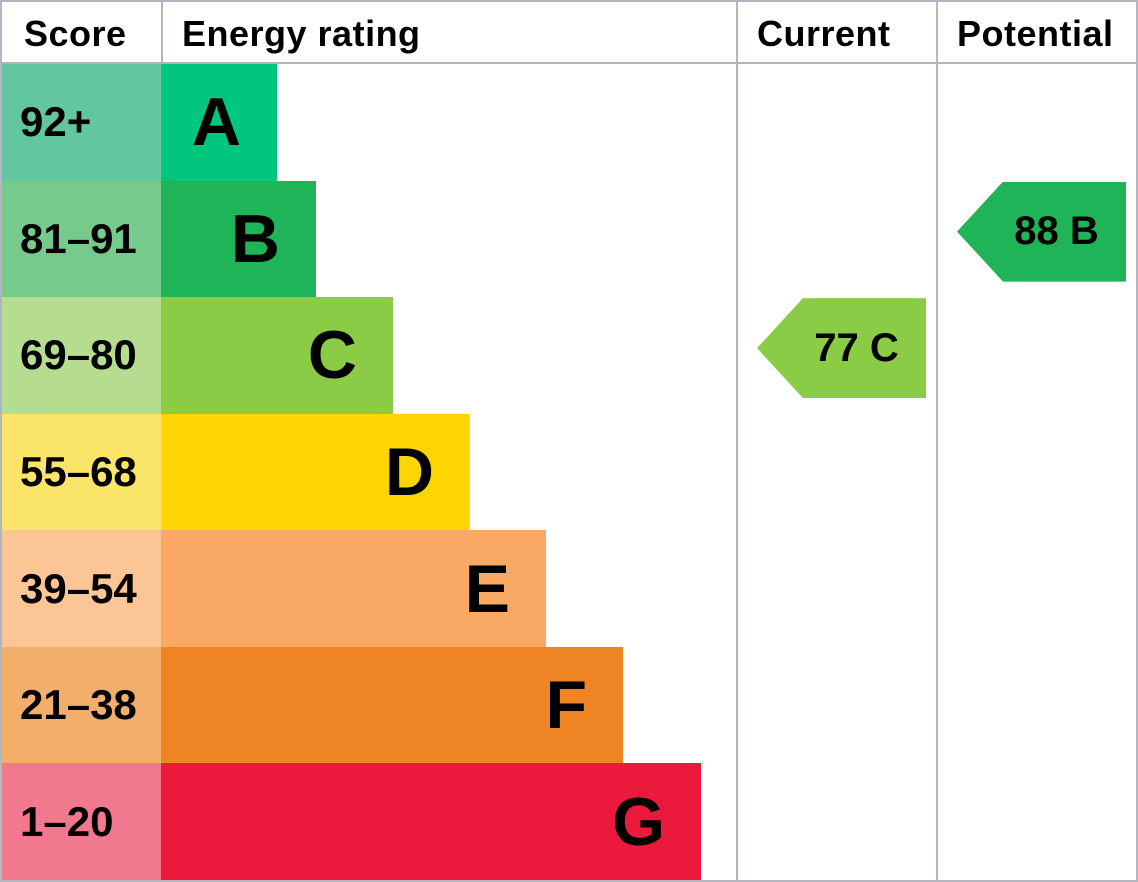 Image resolution: width=1138 pixels, height=882 pixels. I want to click on band-bar-d: D, so click(315, 472).